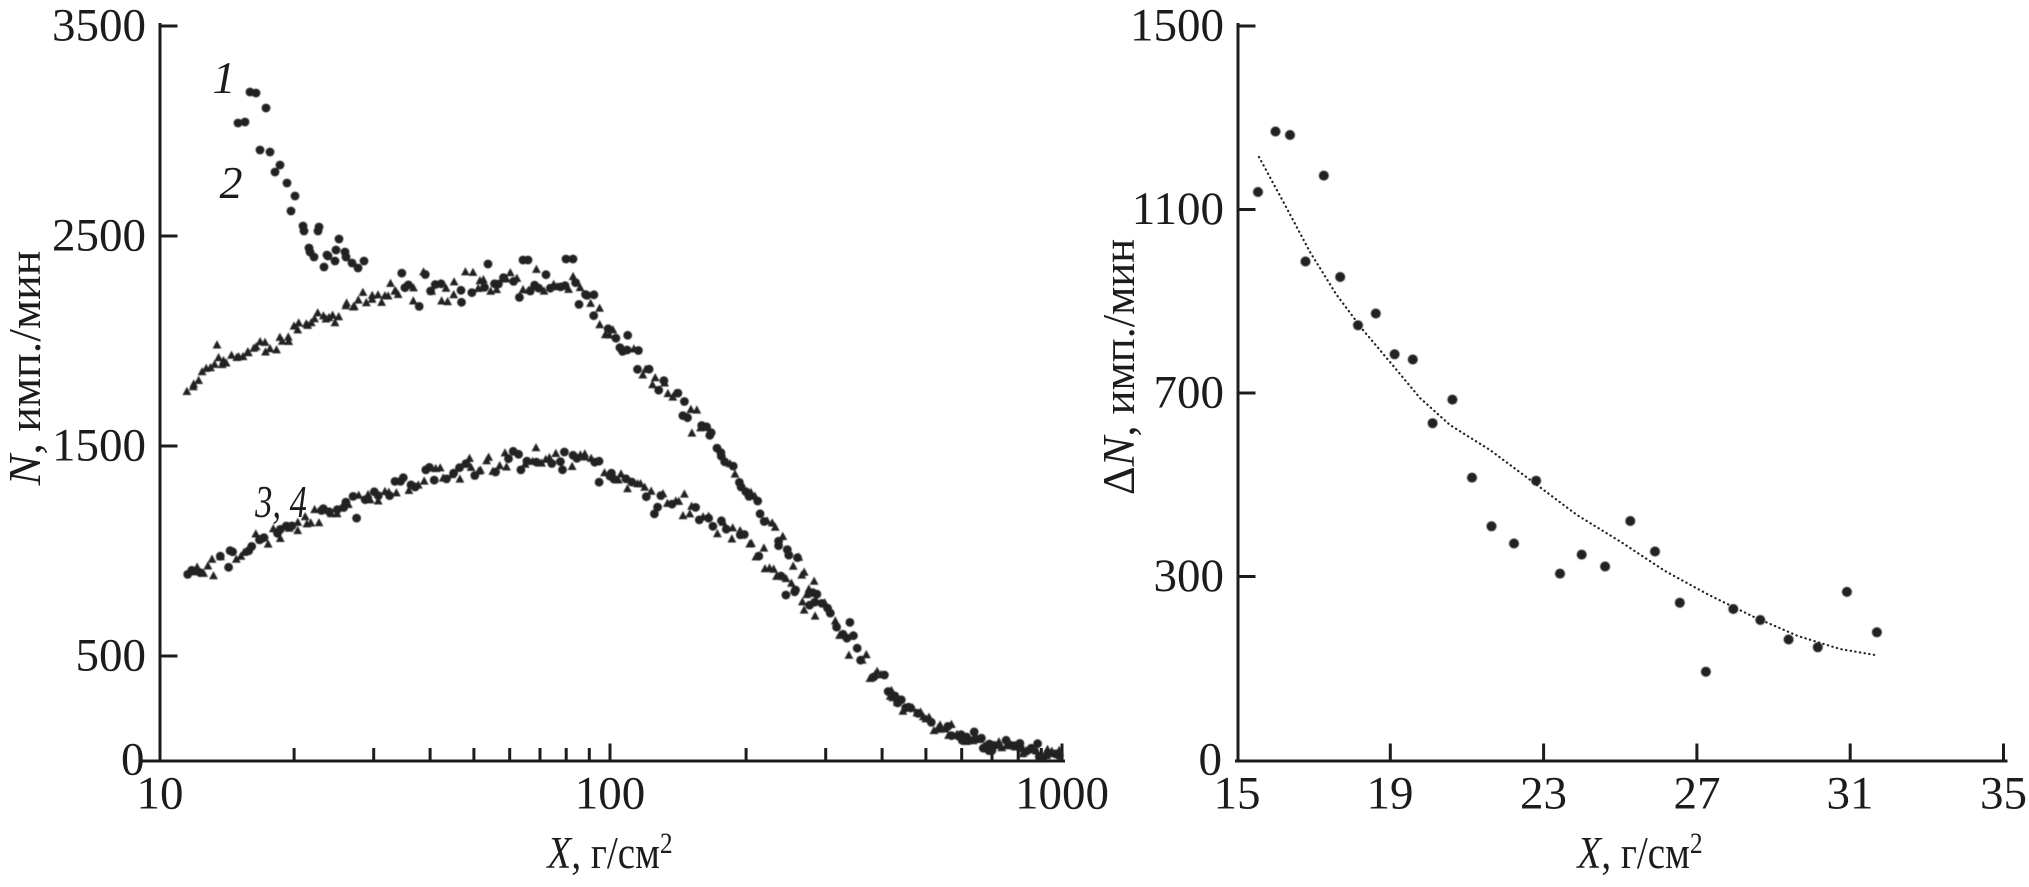 This screenshot has height=887, width=2029. What do you see at coordinates (224, 77) in the screenshot?
I see `svg-text: 1` at bounding box center [224, 77].